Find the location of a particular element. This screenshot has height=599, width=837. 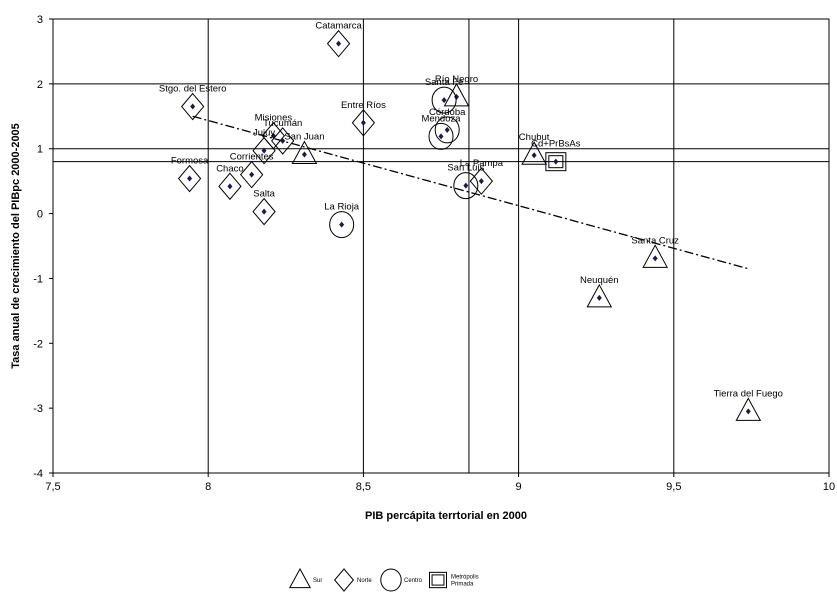

point-neuqu-n is located at coordinates (599, 297).